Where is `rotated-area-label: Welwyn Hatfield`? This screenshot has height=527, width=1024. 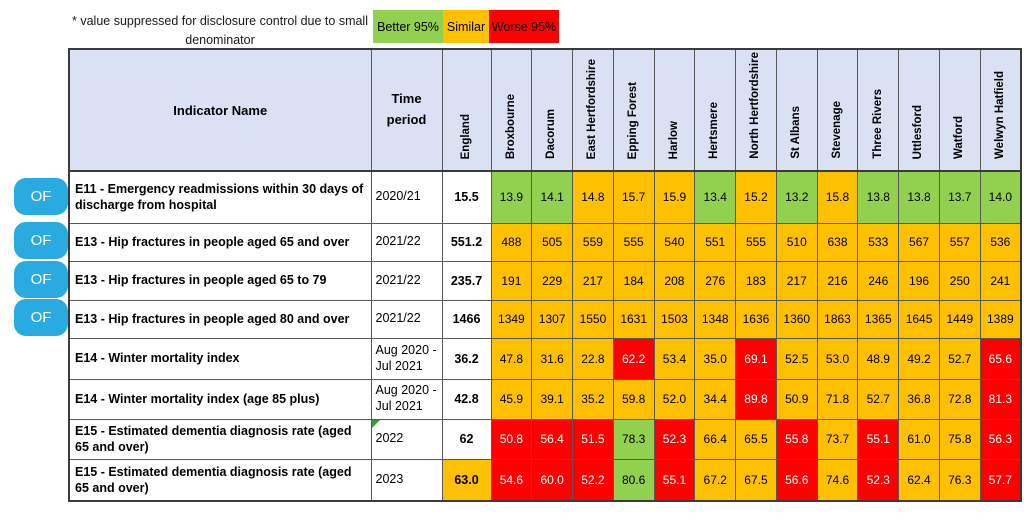 rotated-area-label: Welwyn Hatfield is located at coordinates (999, 115).